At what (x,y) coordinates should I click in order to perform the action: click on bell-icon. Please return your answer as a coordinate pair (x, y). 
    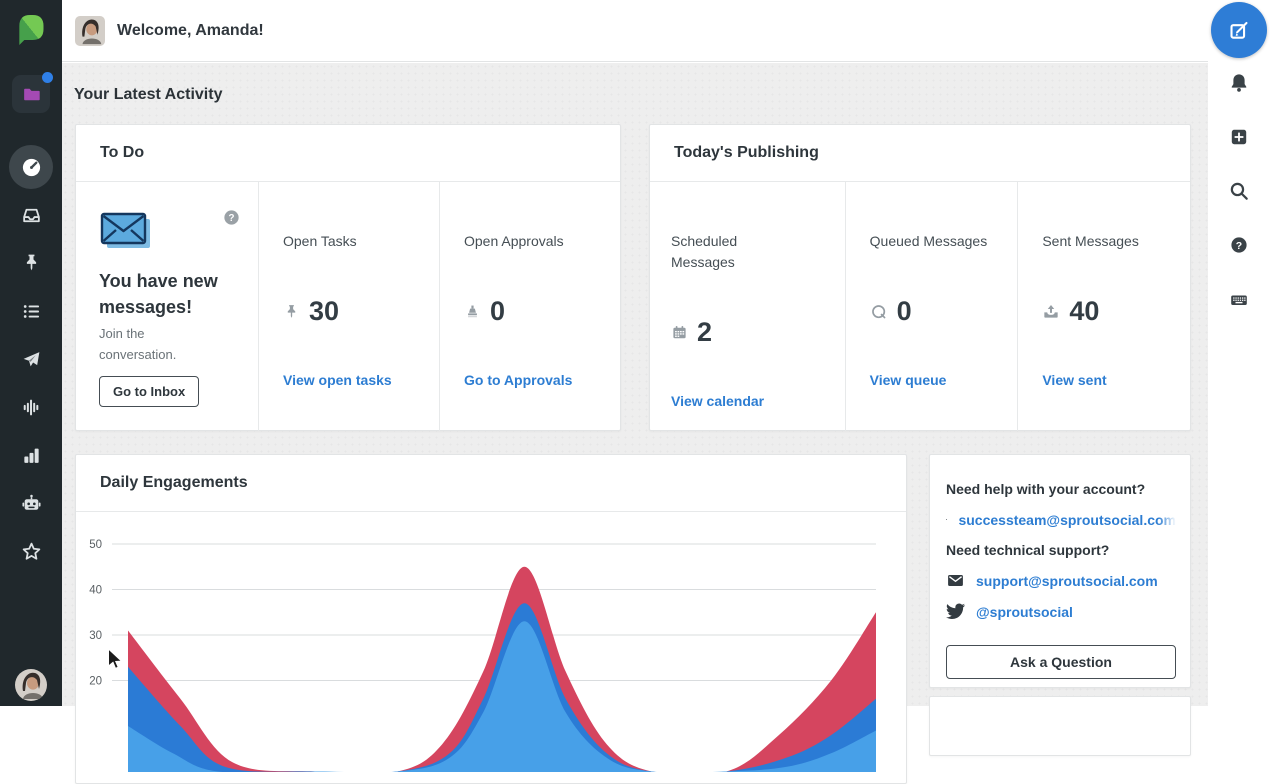
    Looking at the image, I should click on (1239, 83).